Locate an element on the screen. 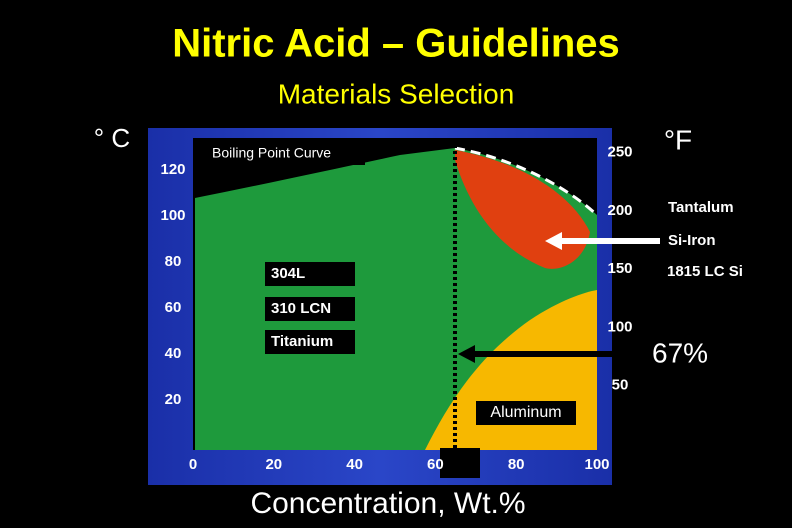 The width and height of the screenshot is (792, 528). f-tick-label: 200 is located at coordinates (619, 210).